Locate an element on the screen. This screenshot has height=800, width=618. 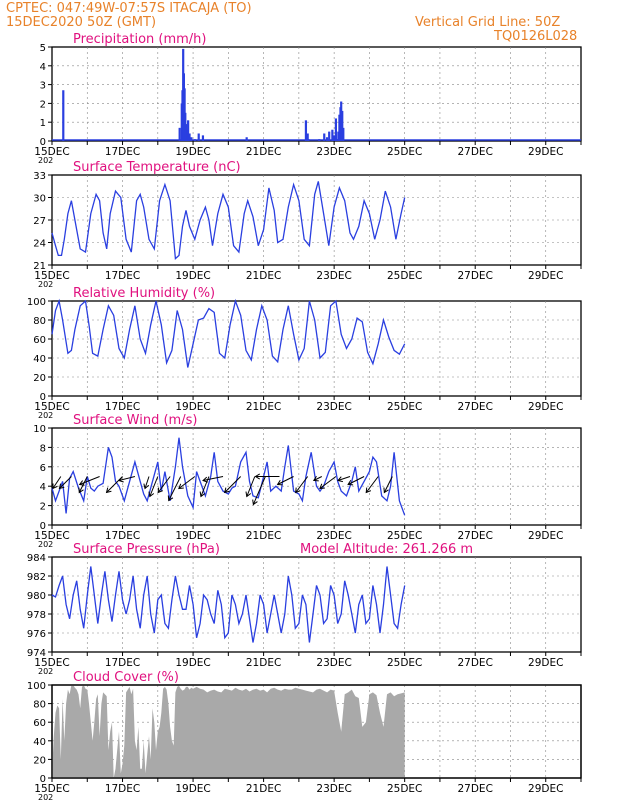
y-tick-label: 980 is located at coordinates (36, 596).